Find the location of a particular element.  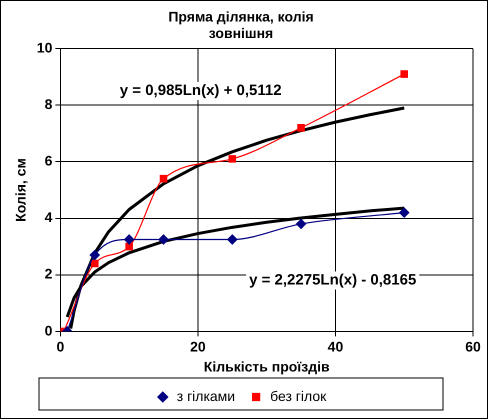

annotation: y = 0,985Ln(x) + 0,5112 is located at coordinates (201, 91).